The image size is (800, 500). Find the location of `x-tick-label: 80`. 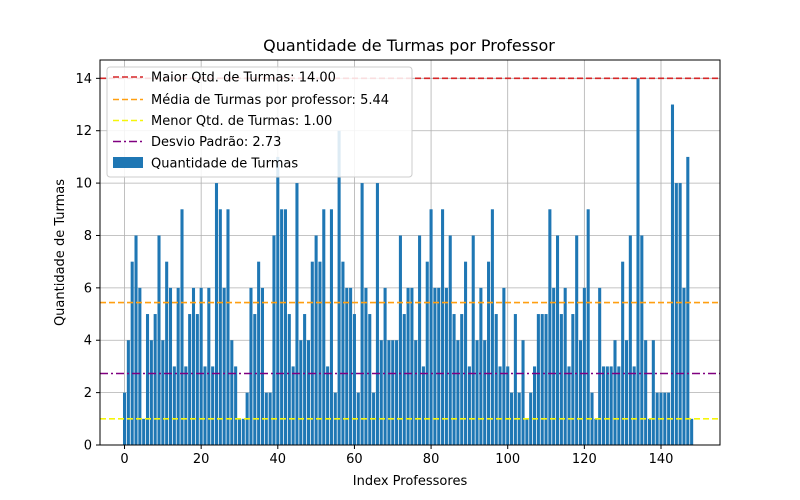

x-tick-label: 80 is located at coordinates (431, 459).